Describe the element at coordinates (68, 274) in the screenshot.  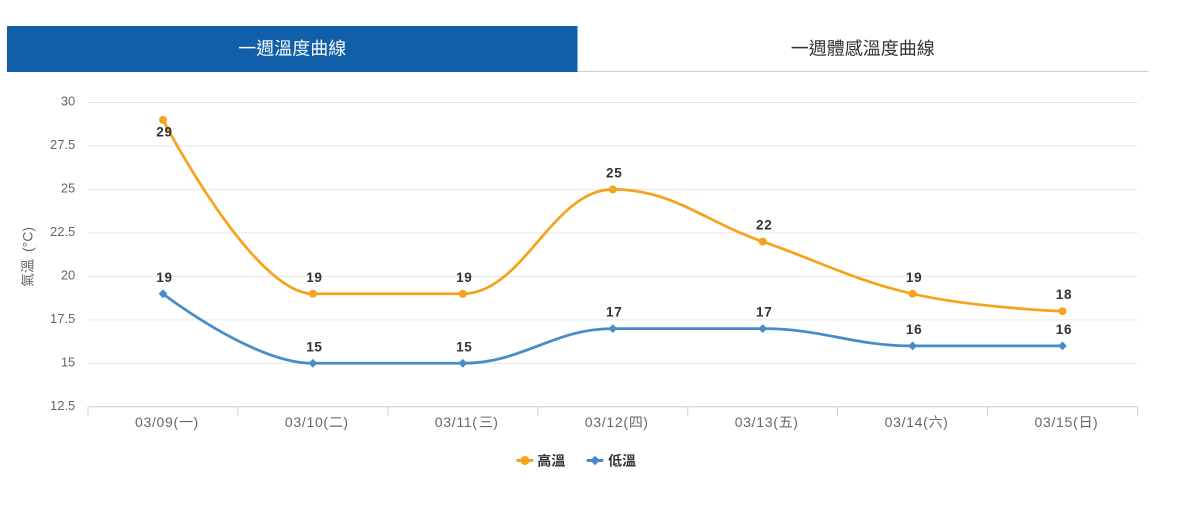
I see `svg-text: 20` at that location.